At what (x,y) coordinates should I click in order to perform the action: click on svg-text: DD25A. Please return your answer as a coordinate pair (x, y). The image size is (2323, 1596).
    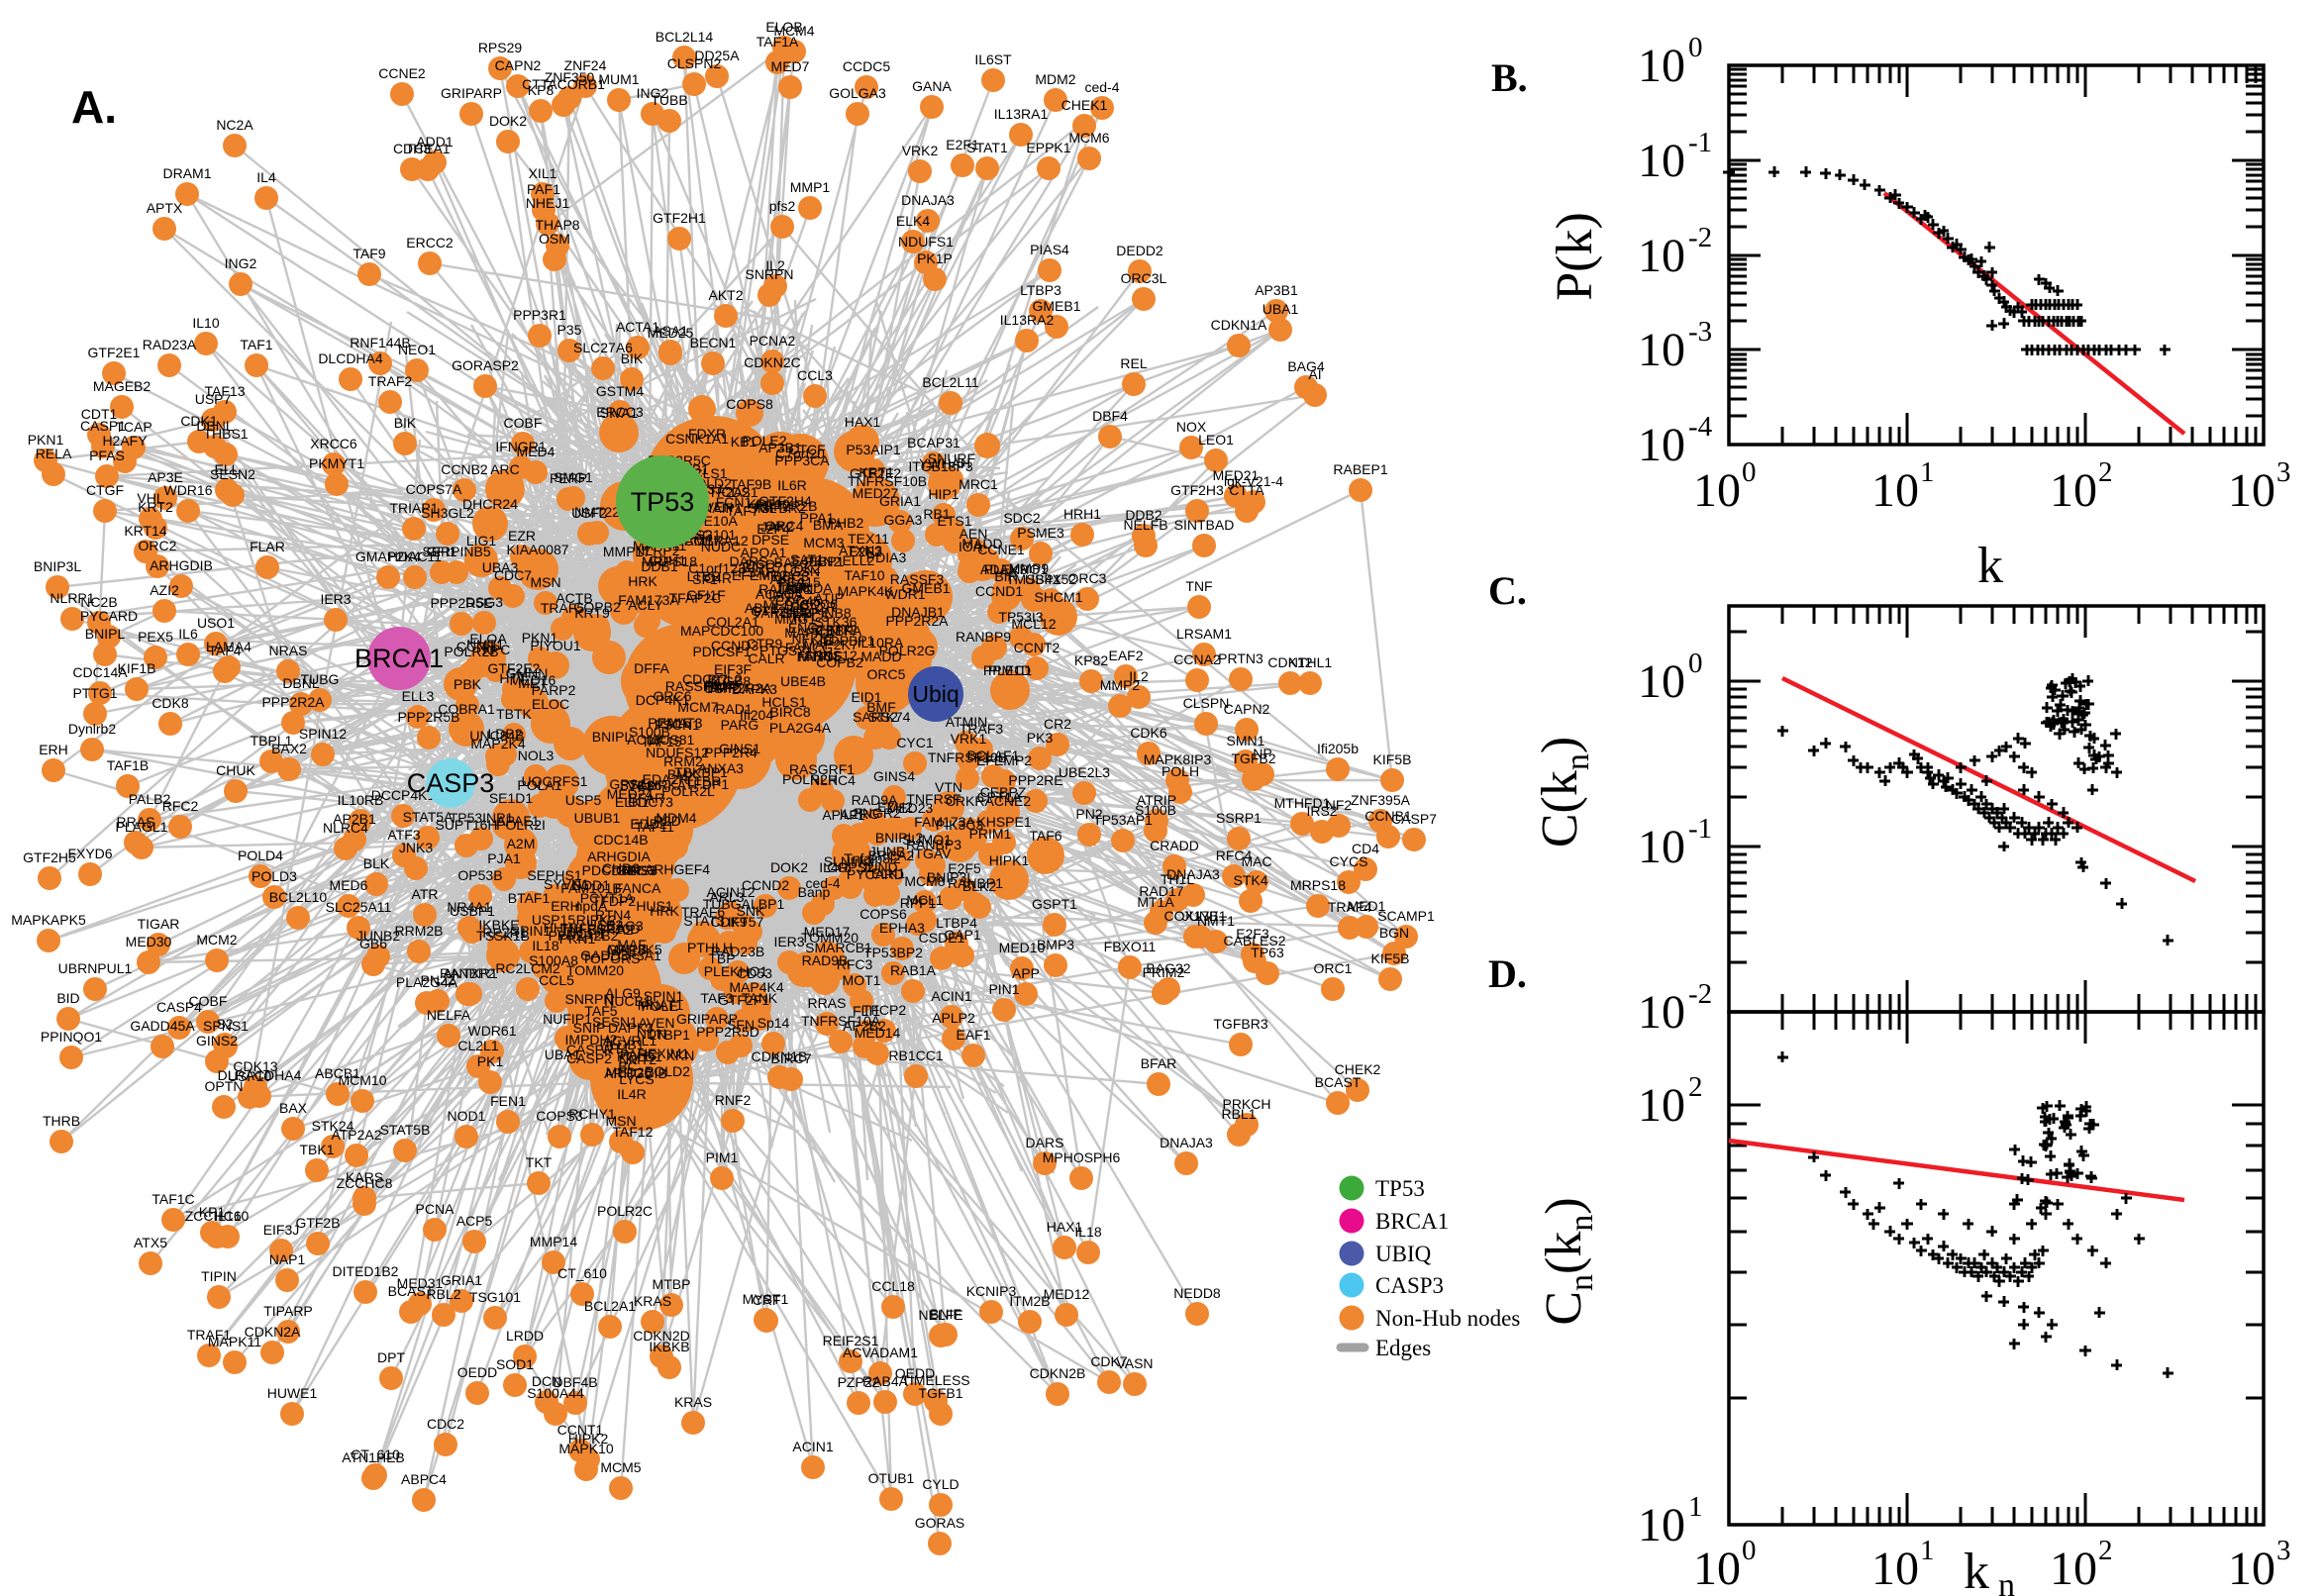
    Looking at the image, I should click on (717, 55).